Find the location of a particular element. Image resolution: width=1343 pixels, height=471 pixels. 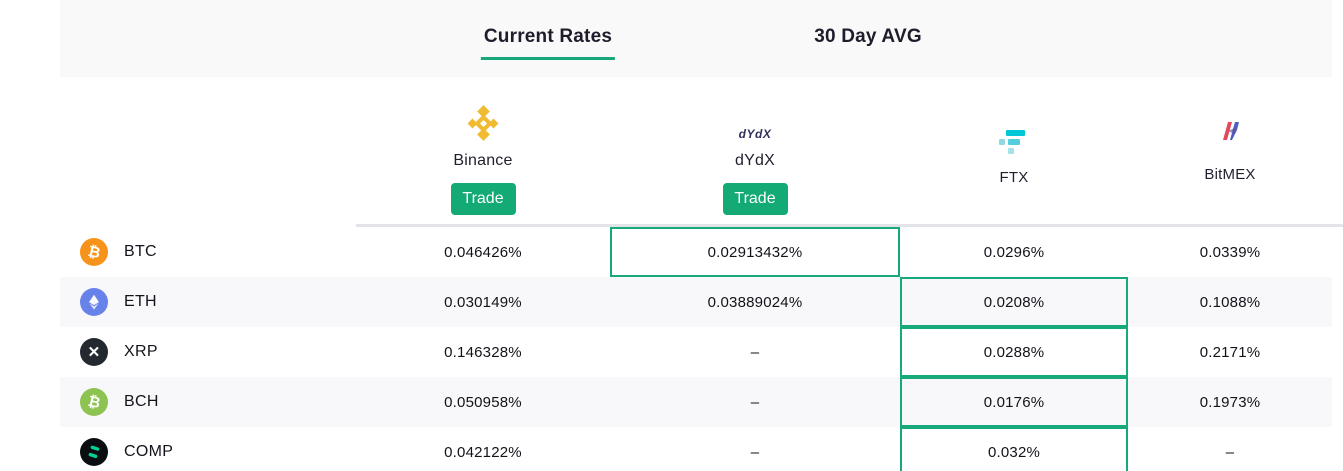

exchange-name-binance: Binance is located at coordinates (483, 160).